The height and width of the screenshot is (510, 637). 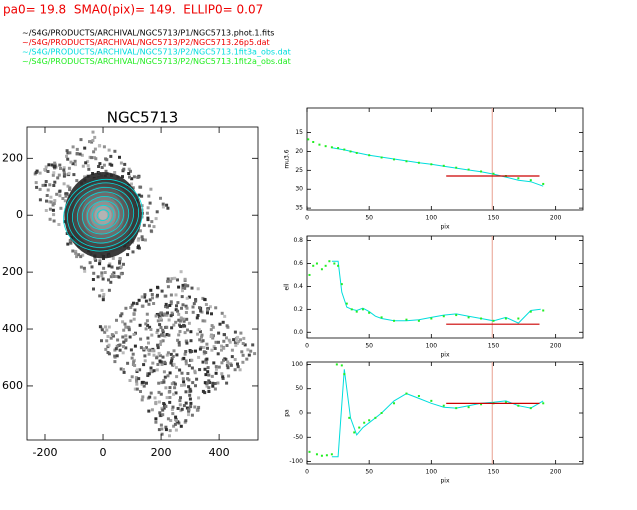 What do you see at coordinates (296, 461) in the screenshot?
I see `y-tick-label: -100` at bounding box center [296, 461].